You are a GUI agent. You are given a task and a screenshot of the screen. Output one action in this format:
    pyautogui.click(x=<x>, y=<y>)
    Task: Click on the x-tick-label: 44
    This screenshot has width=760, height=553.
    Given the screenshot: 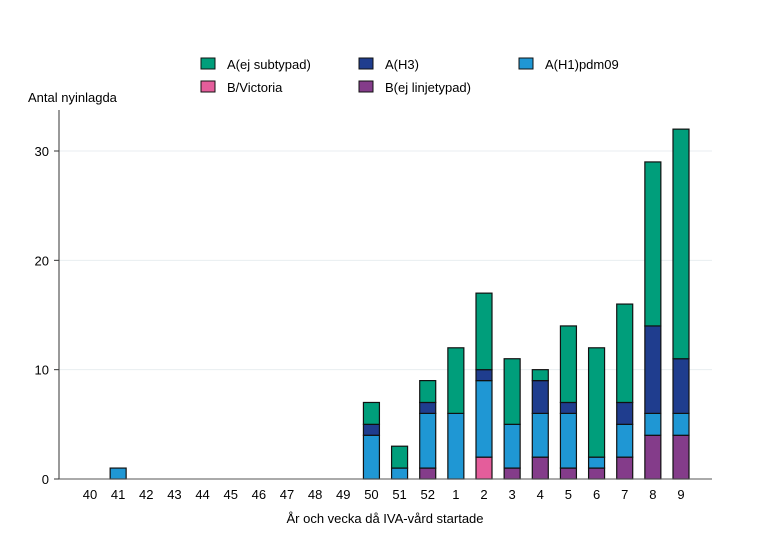 What is the action you would take?
    pyautogui.click(x=202, y=494)
    